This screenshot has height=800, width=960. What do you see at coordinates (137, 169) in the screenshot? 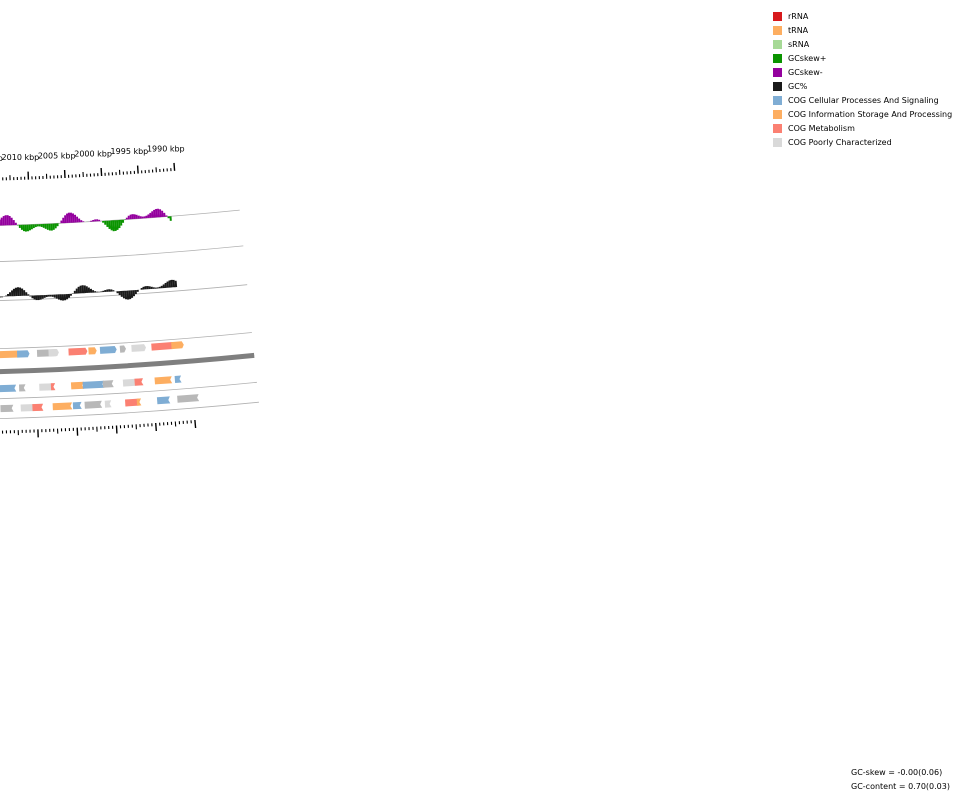
I see `scale-tick` at bounding box center [137, 169].